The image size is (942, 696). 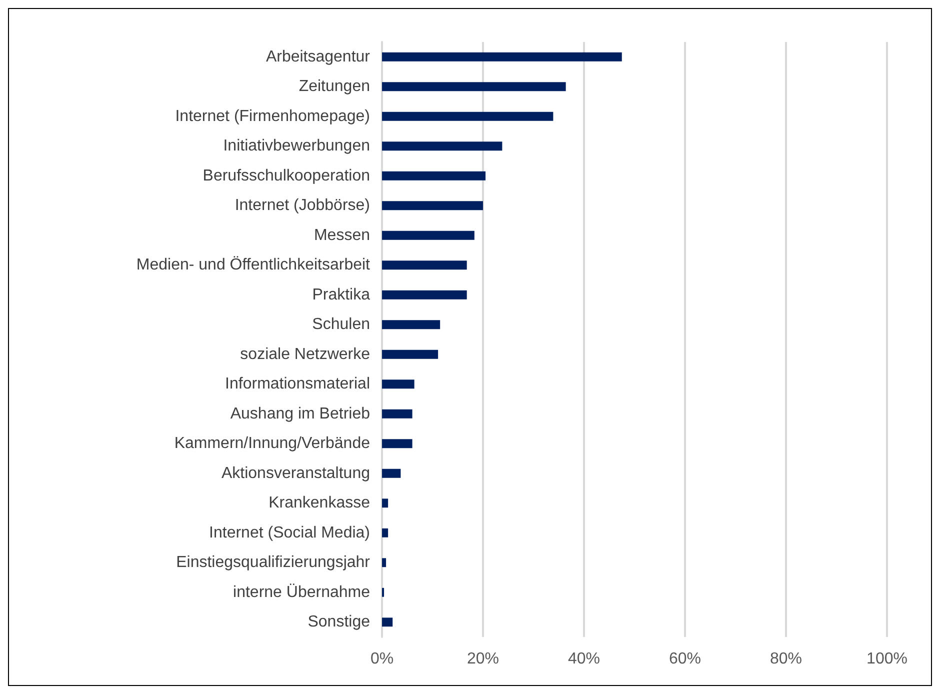 I want to click on y-tick-label: Krankenkasse, so click(x=319, y=503).